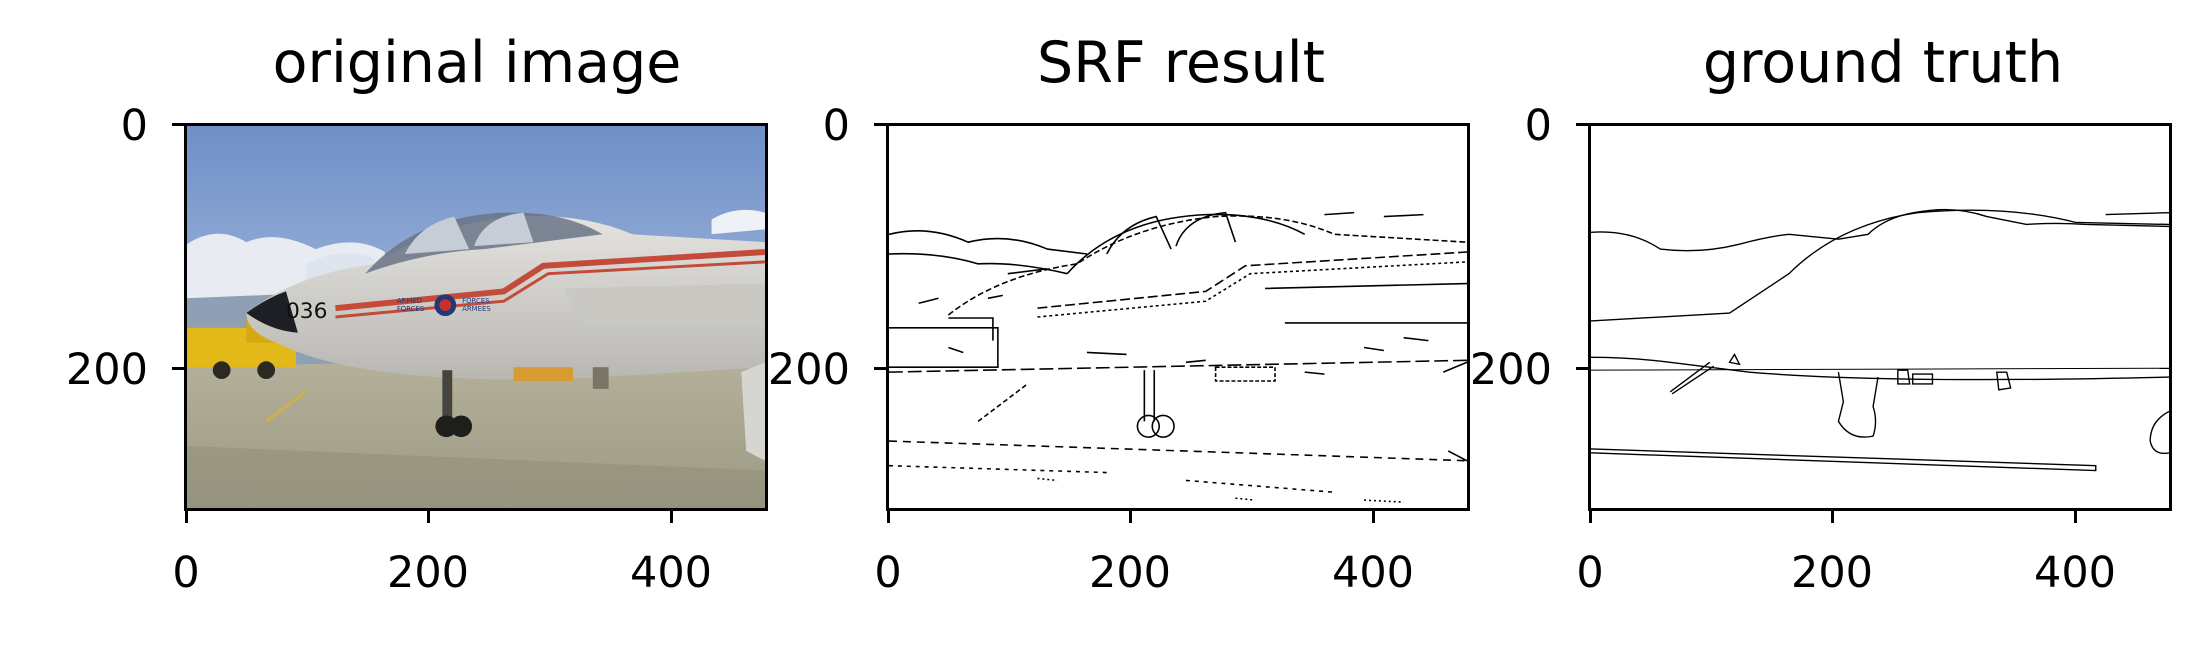 Image resolution: width=2212 pixels, height=645 pixels. I want to click on svg-text: ARMEES, so click(476, 309).